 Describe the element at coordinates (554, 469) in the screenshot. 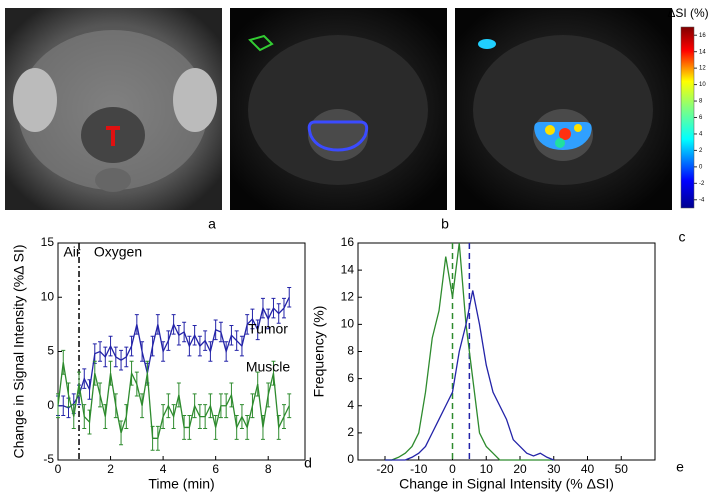

I see `x-tick-label: 30` at that location.